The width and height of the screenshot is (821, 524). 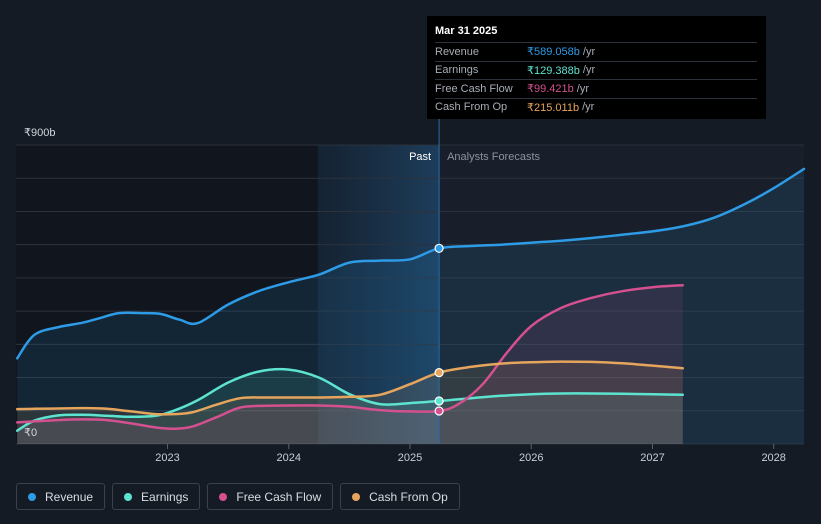 What do you see at coordinates (167, 458) in the screenshot?
I see `x-tick-label: 2023` at bounding box center [167, 458].